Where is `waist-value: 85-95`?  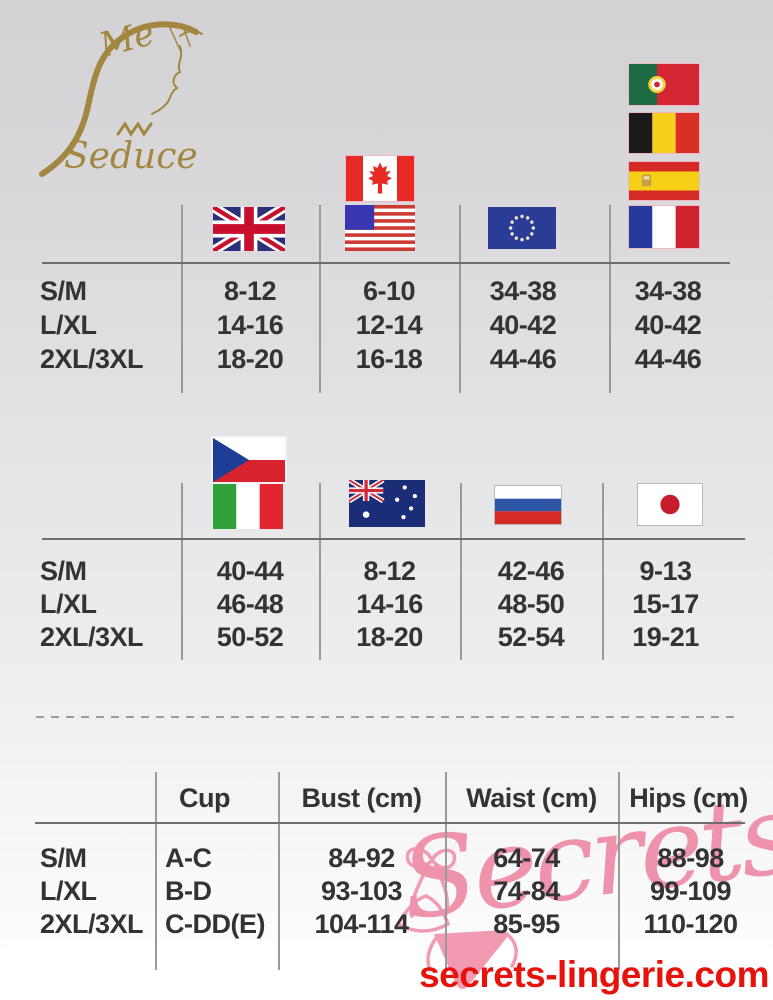
waist-value: 85-95 is located at coordinates (526, 924).